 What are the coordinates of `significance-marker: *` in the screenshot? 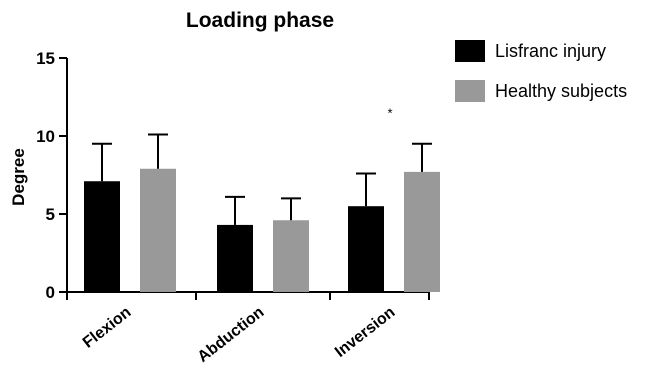 It's located at (389, 112).